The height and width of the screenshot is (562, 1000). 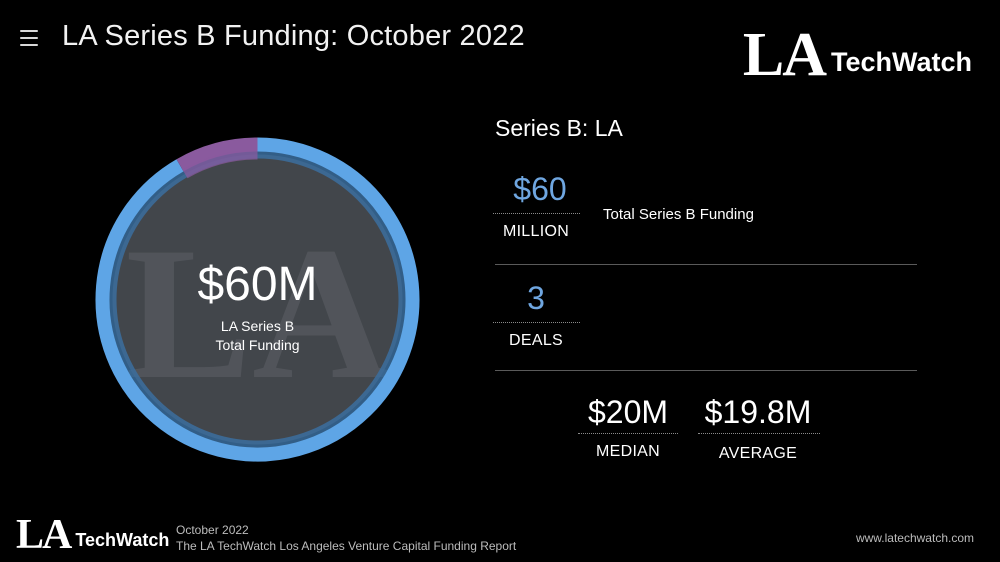 What do you see at coordinates (29, 38) in the screenshot?
I see `hamburger-menu-icon` at bounding box center [29, 38].